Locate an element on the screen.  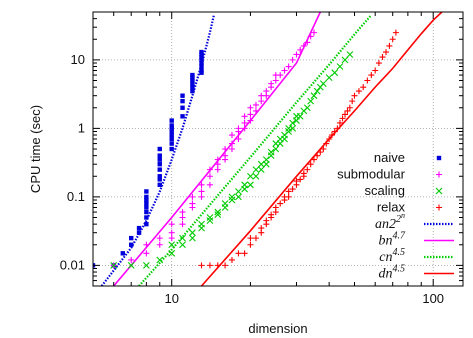
legend-label: dn4.5 is located at coordinates (392, 273).